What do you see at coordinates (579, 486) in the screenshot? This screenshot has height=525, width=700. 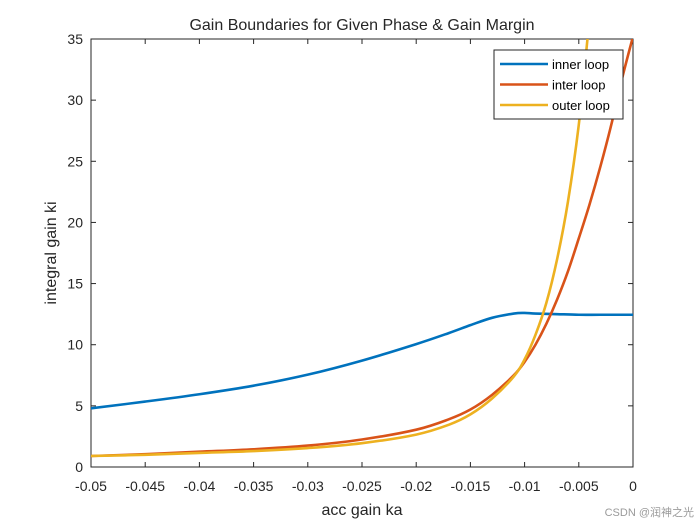 I see `x-tick-label: -0.005` at bounding box center [579, 486].